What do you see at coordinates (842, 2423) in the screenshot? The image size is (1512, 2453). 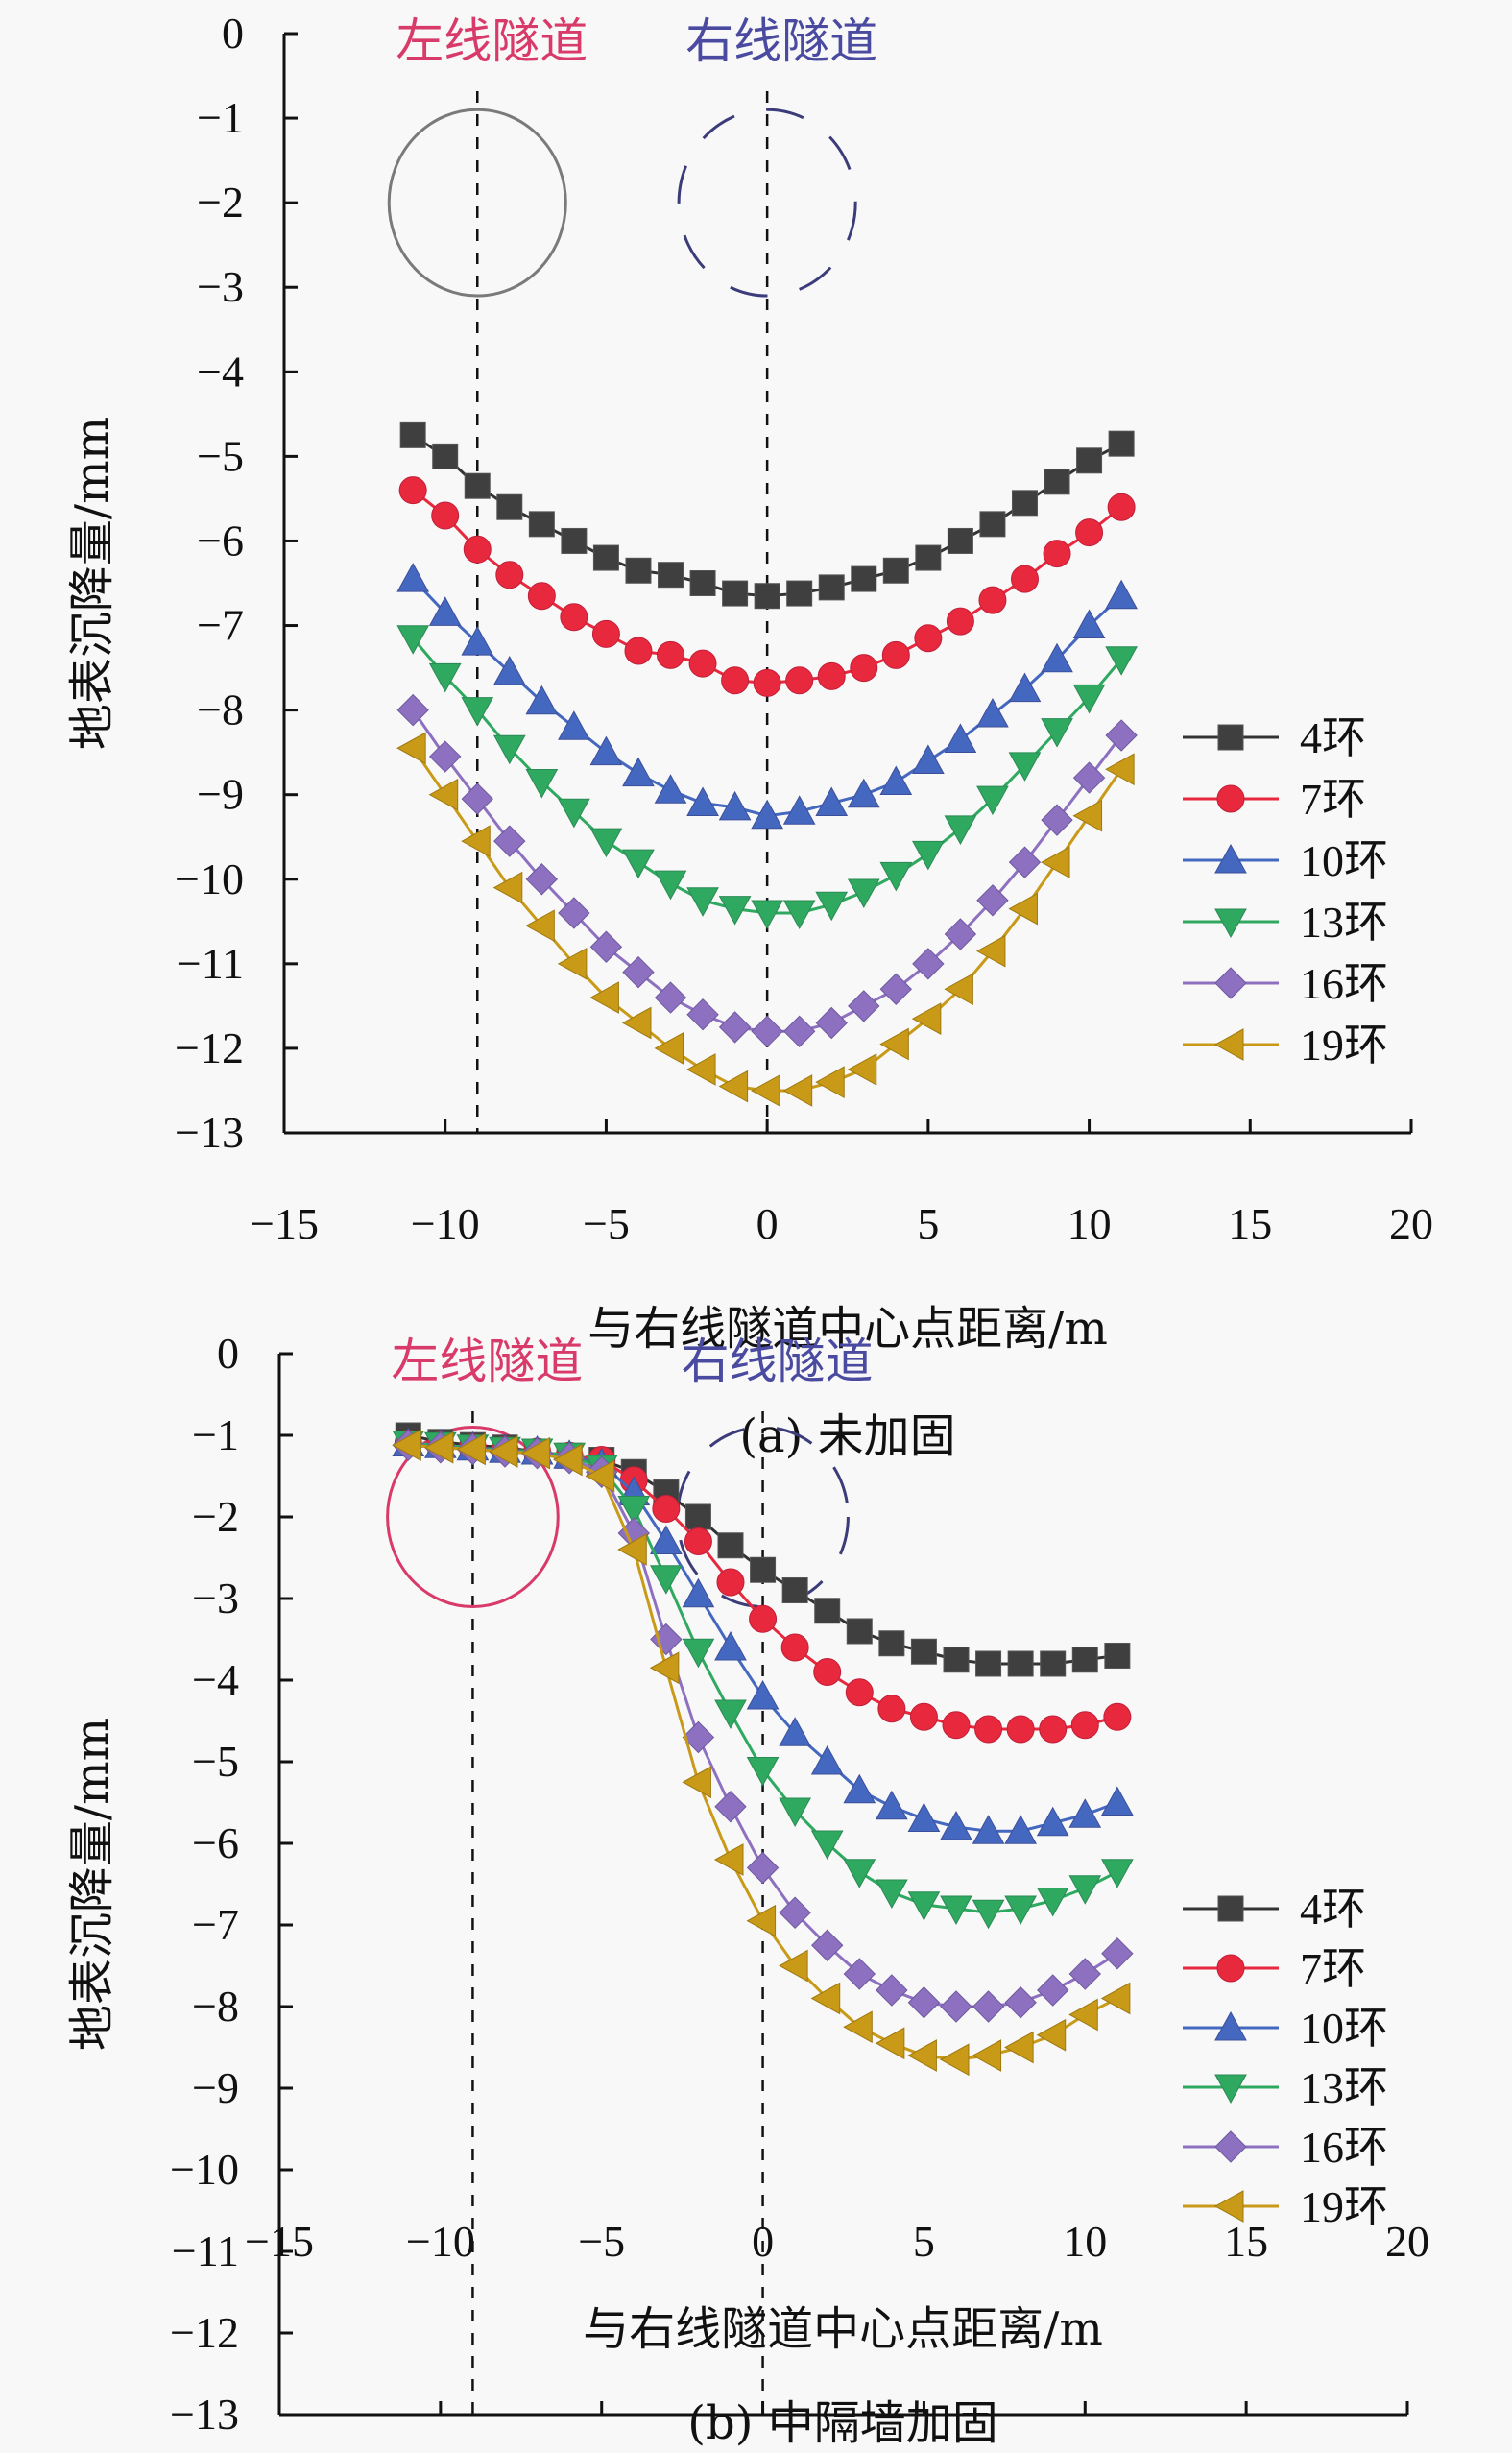 I see `panel-caption: (b) 中隔墙加固` at bounding box center [842, 2423].